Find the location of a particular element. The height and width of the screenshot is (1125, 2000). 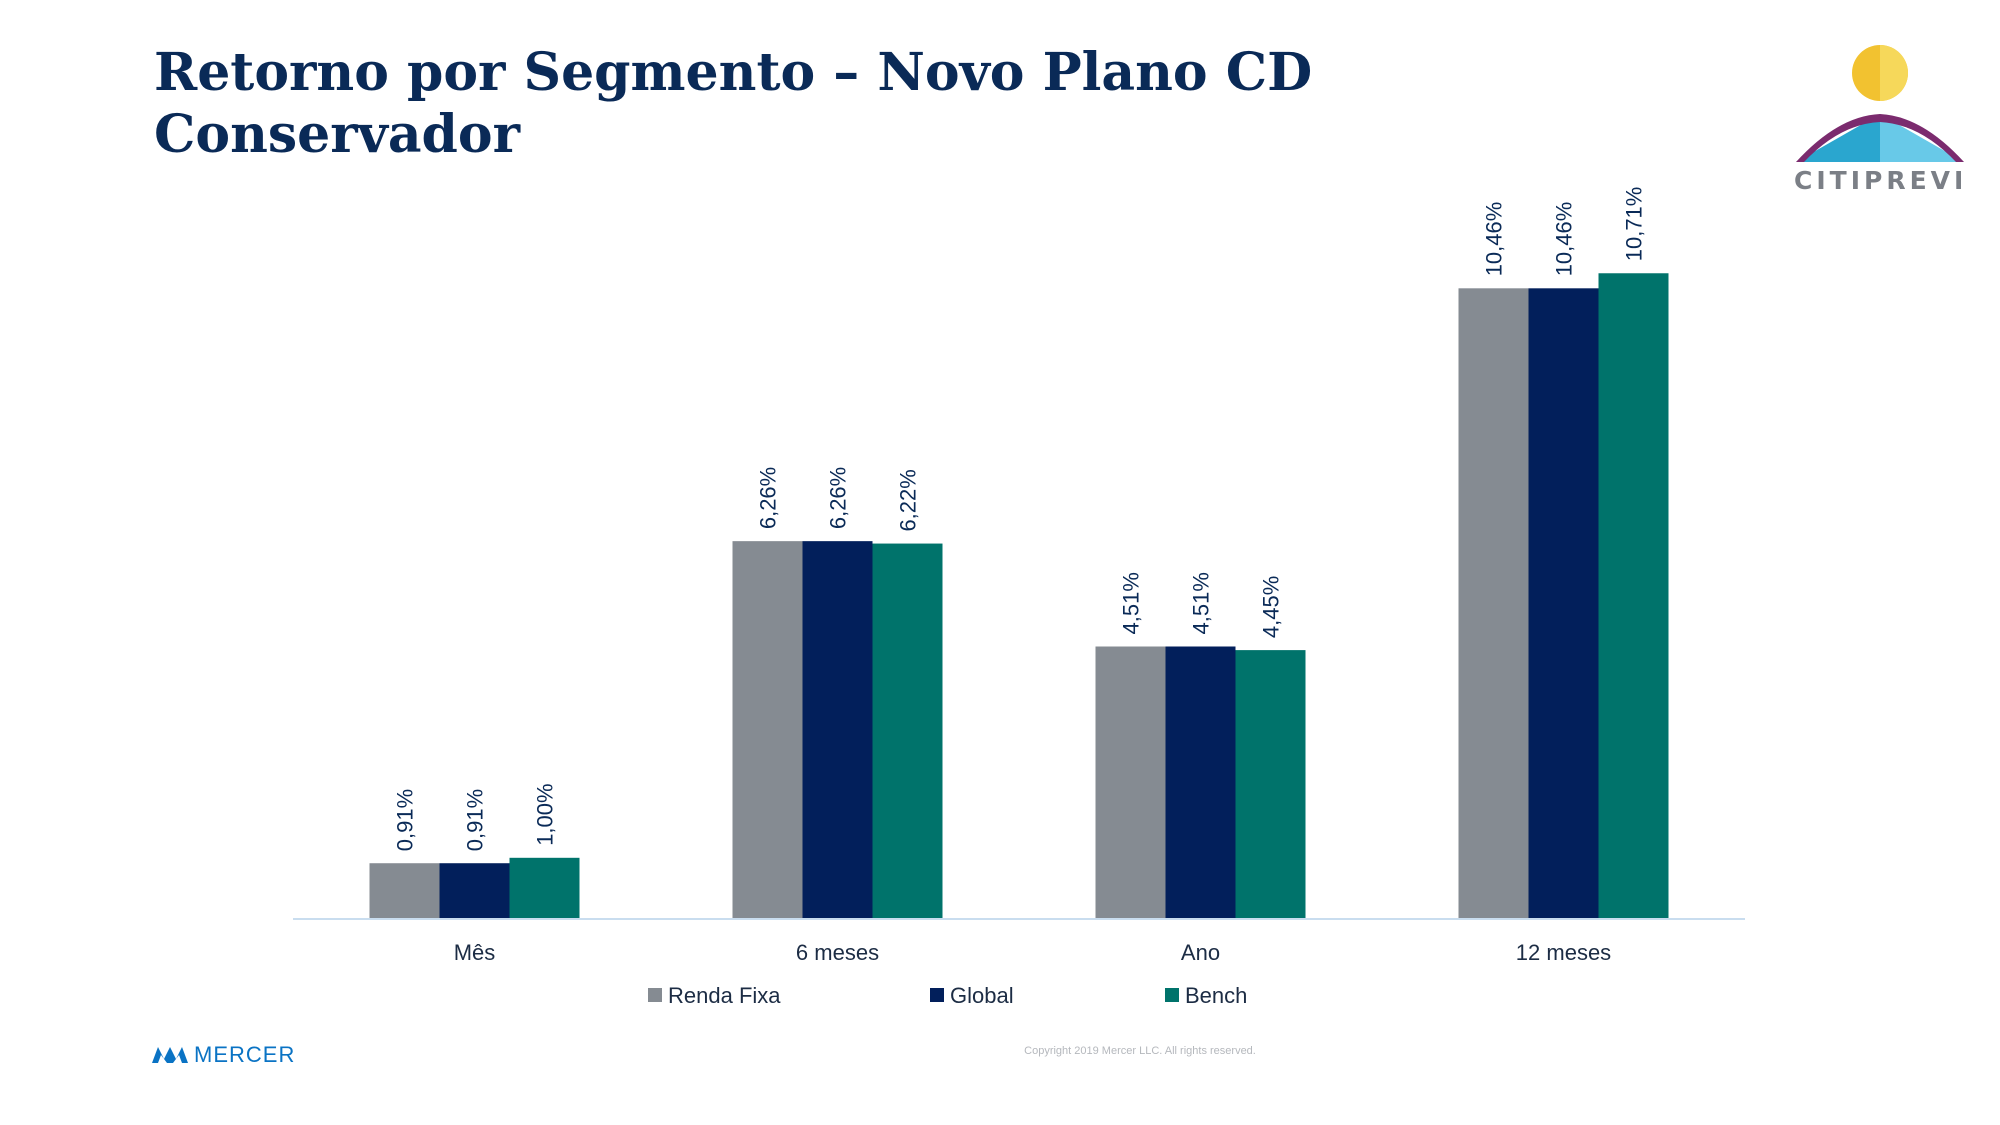

x-tick-label: Mês is located at coordinates (475, 952).